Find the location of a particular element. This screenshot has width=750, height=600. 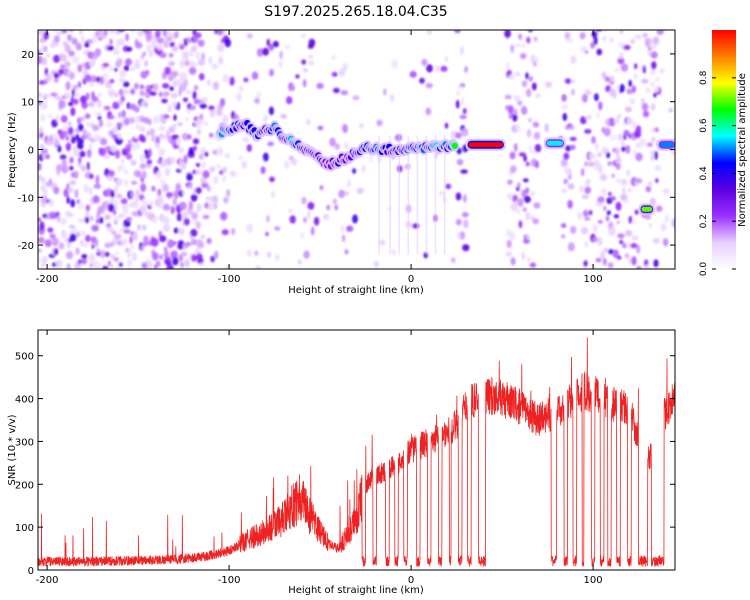

snr-ytick-label: 0 is located at coordinates (31, 571).